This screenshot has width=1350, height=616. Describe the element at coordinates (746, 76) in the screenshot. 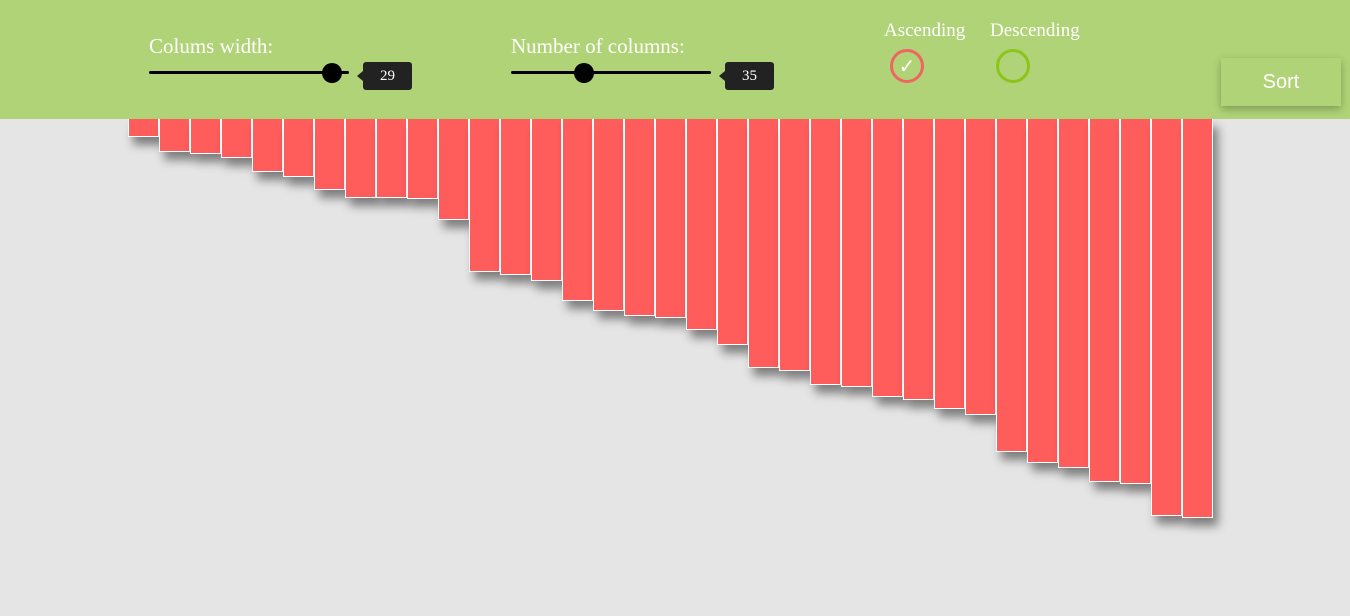

I see `column-count-value-tooltip: 35` at that location.